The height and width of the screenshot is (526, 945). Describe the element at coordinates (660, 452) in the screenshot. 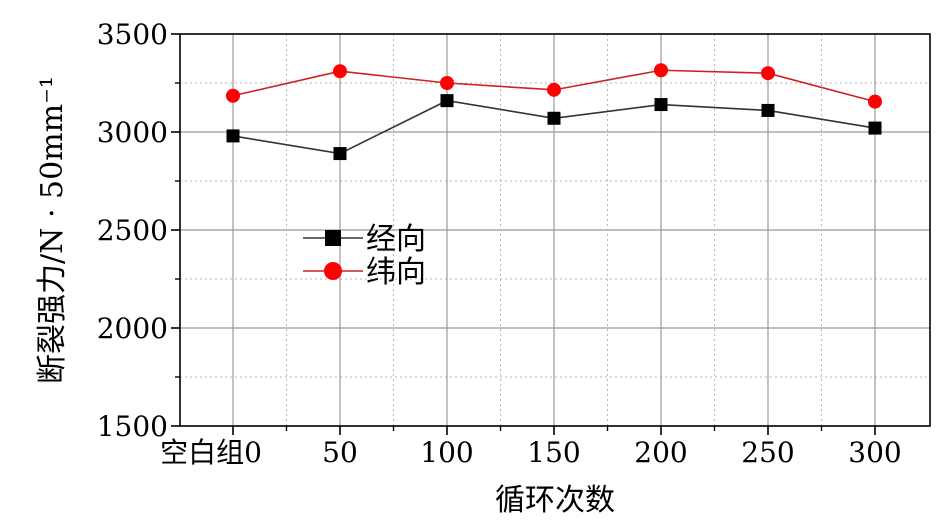

I see `x-tick-label: 200` at that location.